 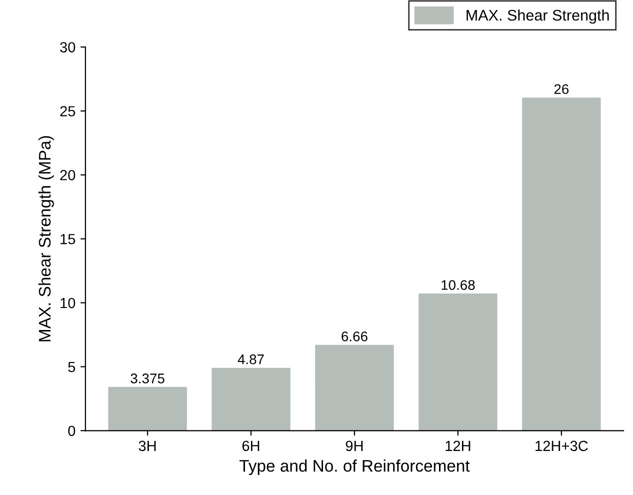 I want to click on data-label: 3.375, so click(x=147, y=379).